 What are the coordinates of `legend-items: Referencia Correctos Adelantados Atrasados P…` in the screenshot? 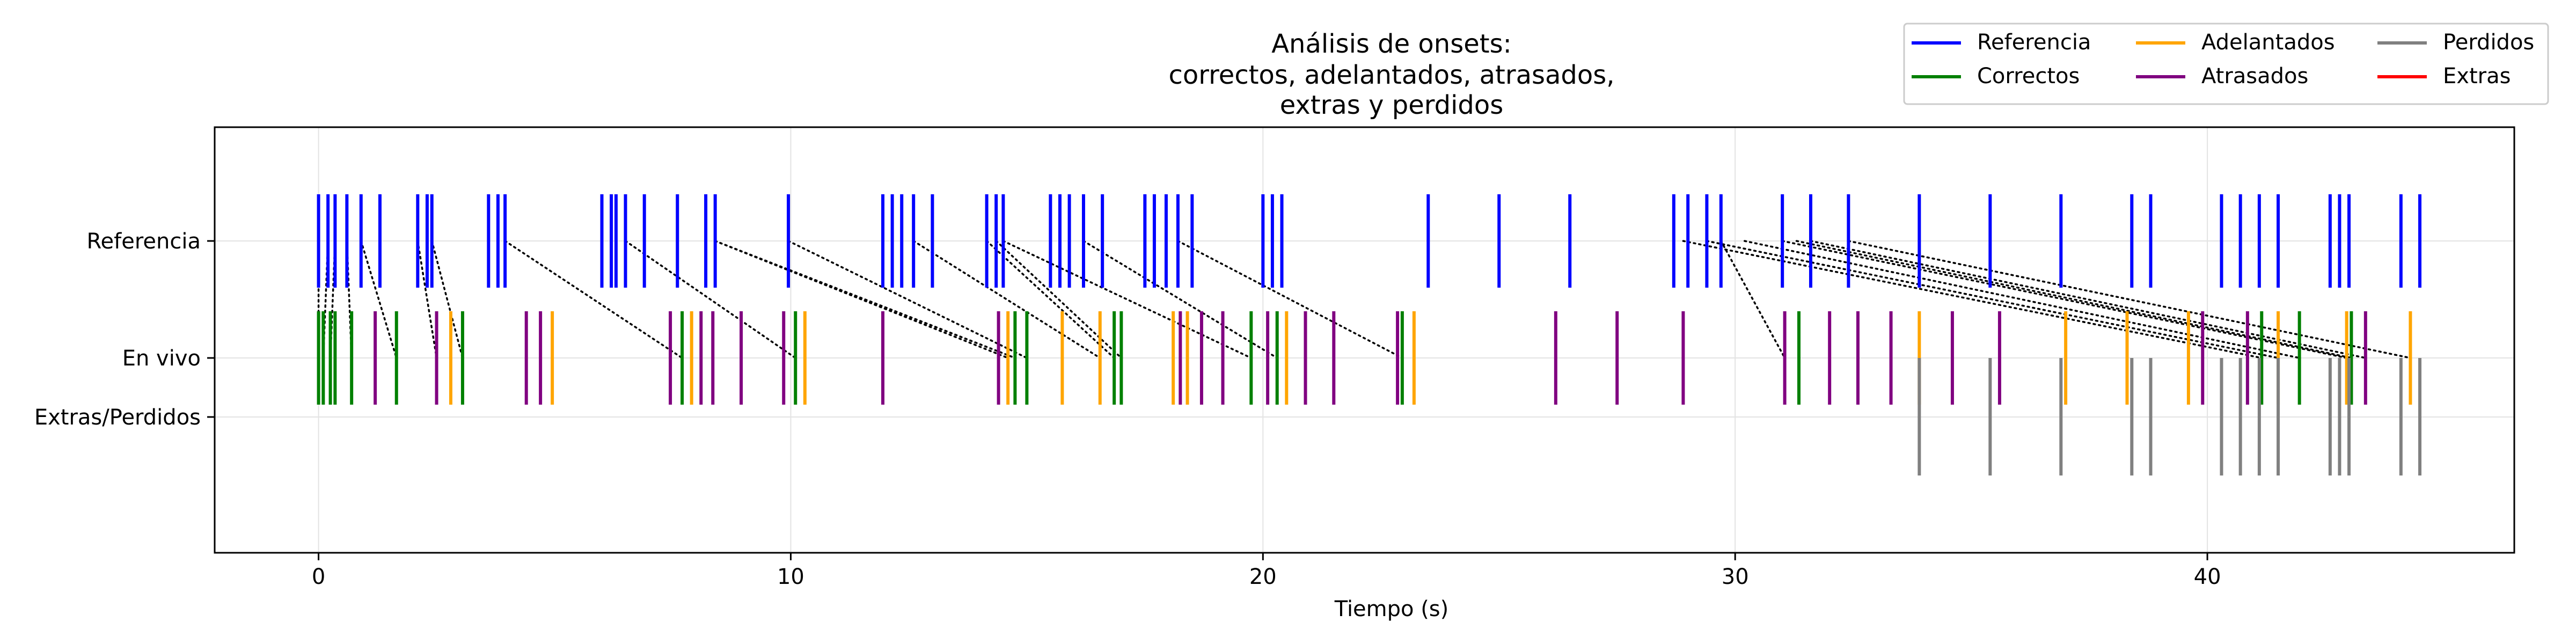 It's located at (2223, 59).